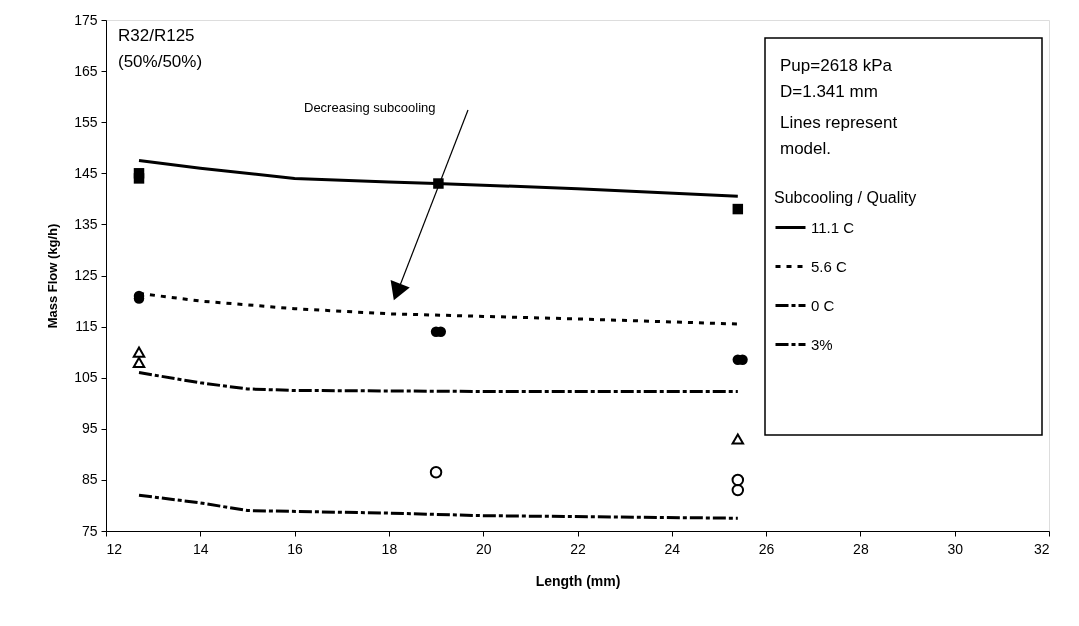 The width and height of the screenshot is (1079, 626). Describe the element at coordinates (295, 548) in the screenshot. I see `x-tick-label: 16` at that location.